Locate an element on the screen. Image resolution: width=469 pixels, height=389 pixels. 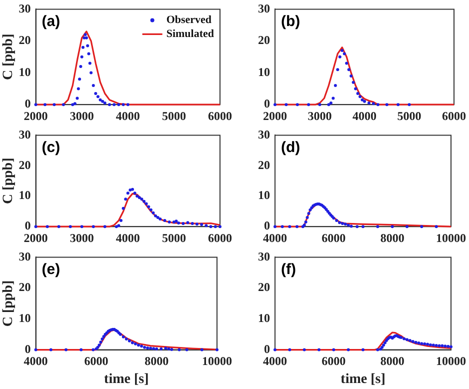
annotation: (d) is located at coordinates (290, 147).